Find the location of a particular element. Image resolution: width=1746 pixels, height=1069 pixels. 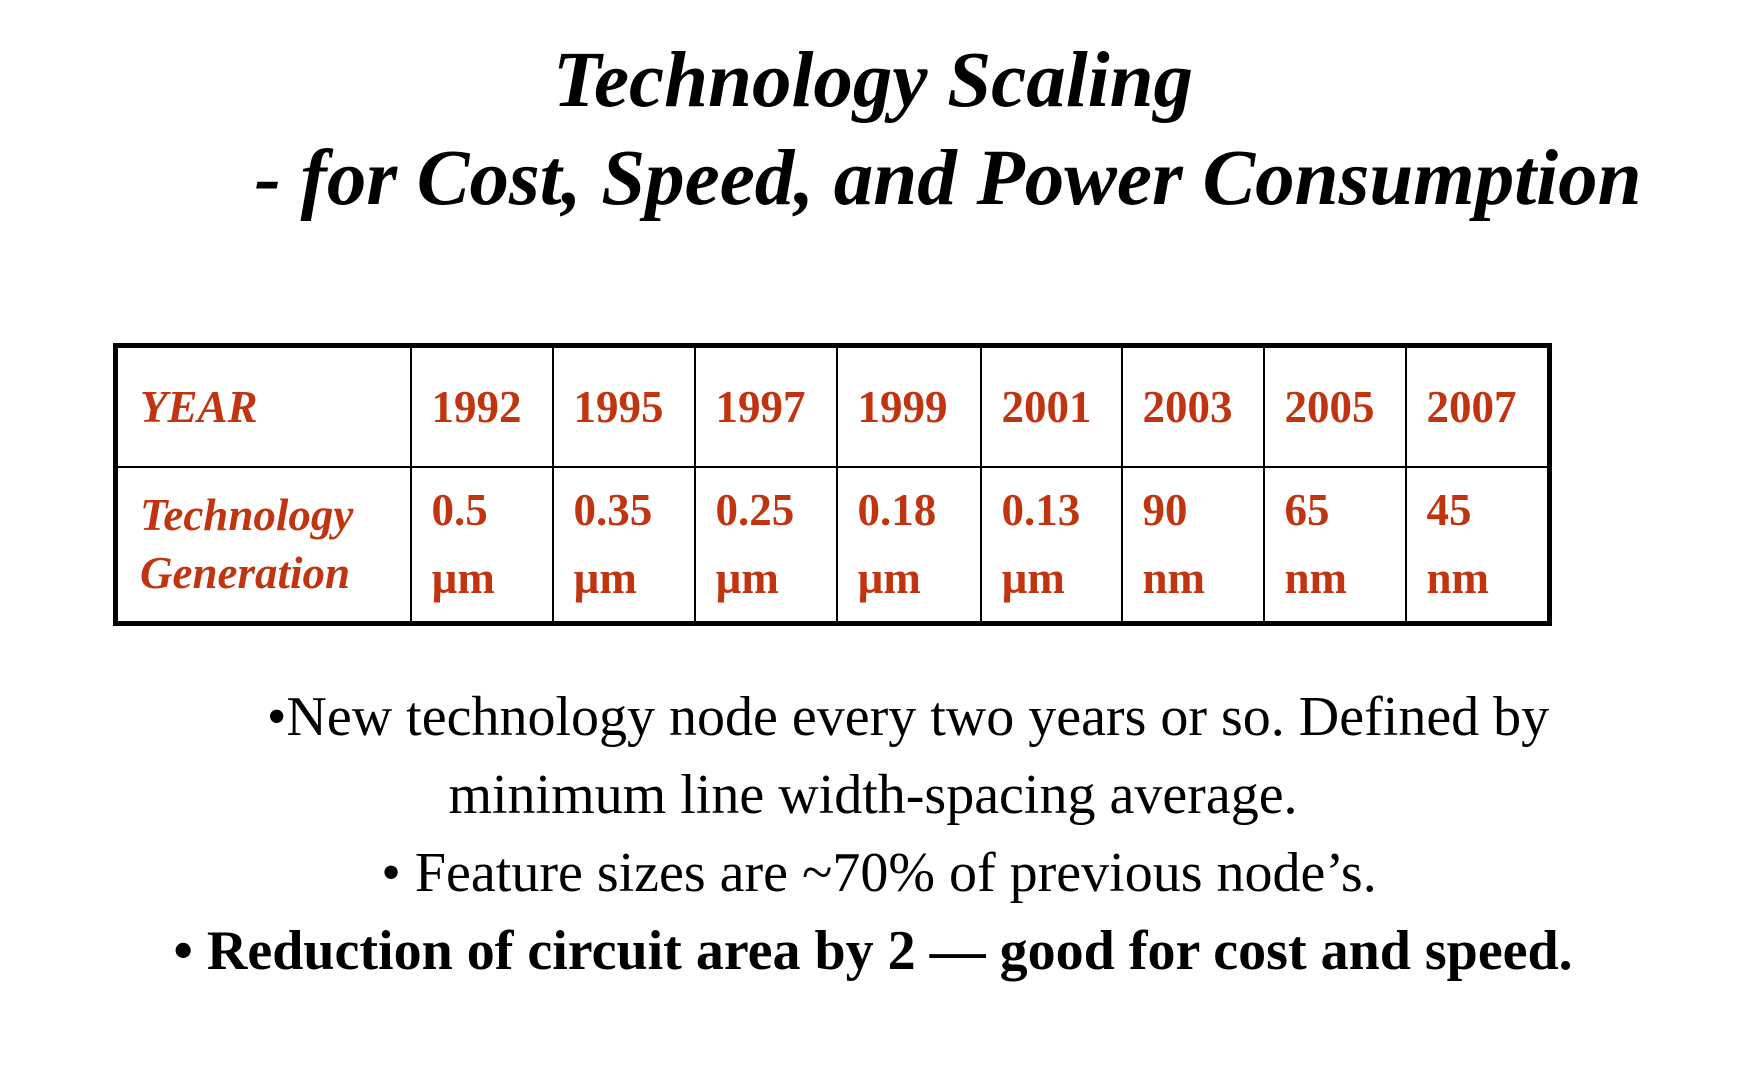

year-cell: 2005 is located at coordinates (1334, 406).